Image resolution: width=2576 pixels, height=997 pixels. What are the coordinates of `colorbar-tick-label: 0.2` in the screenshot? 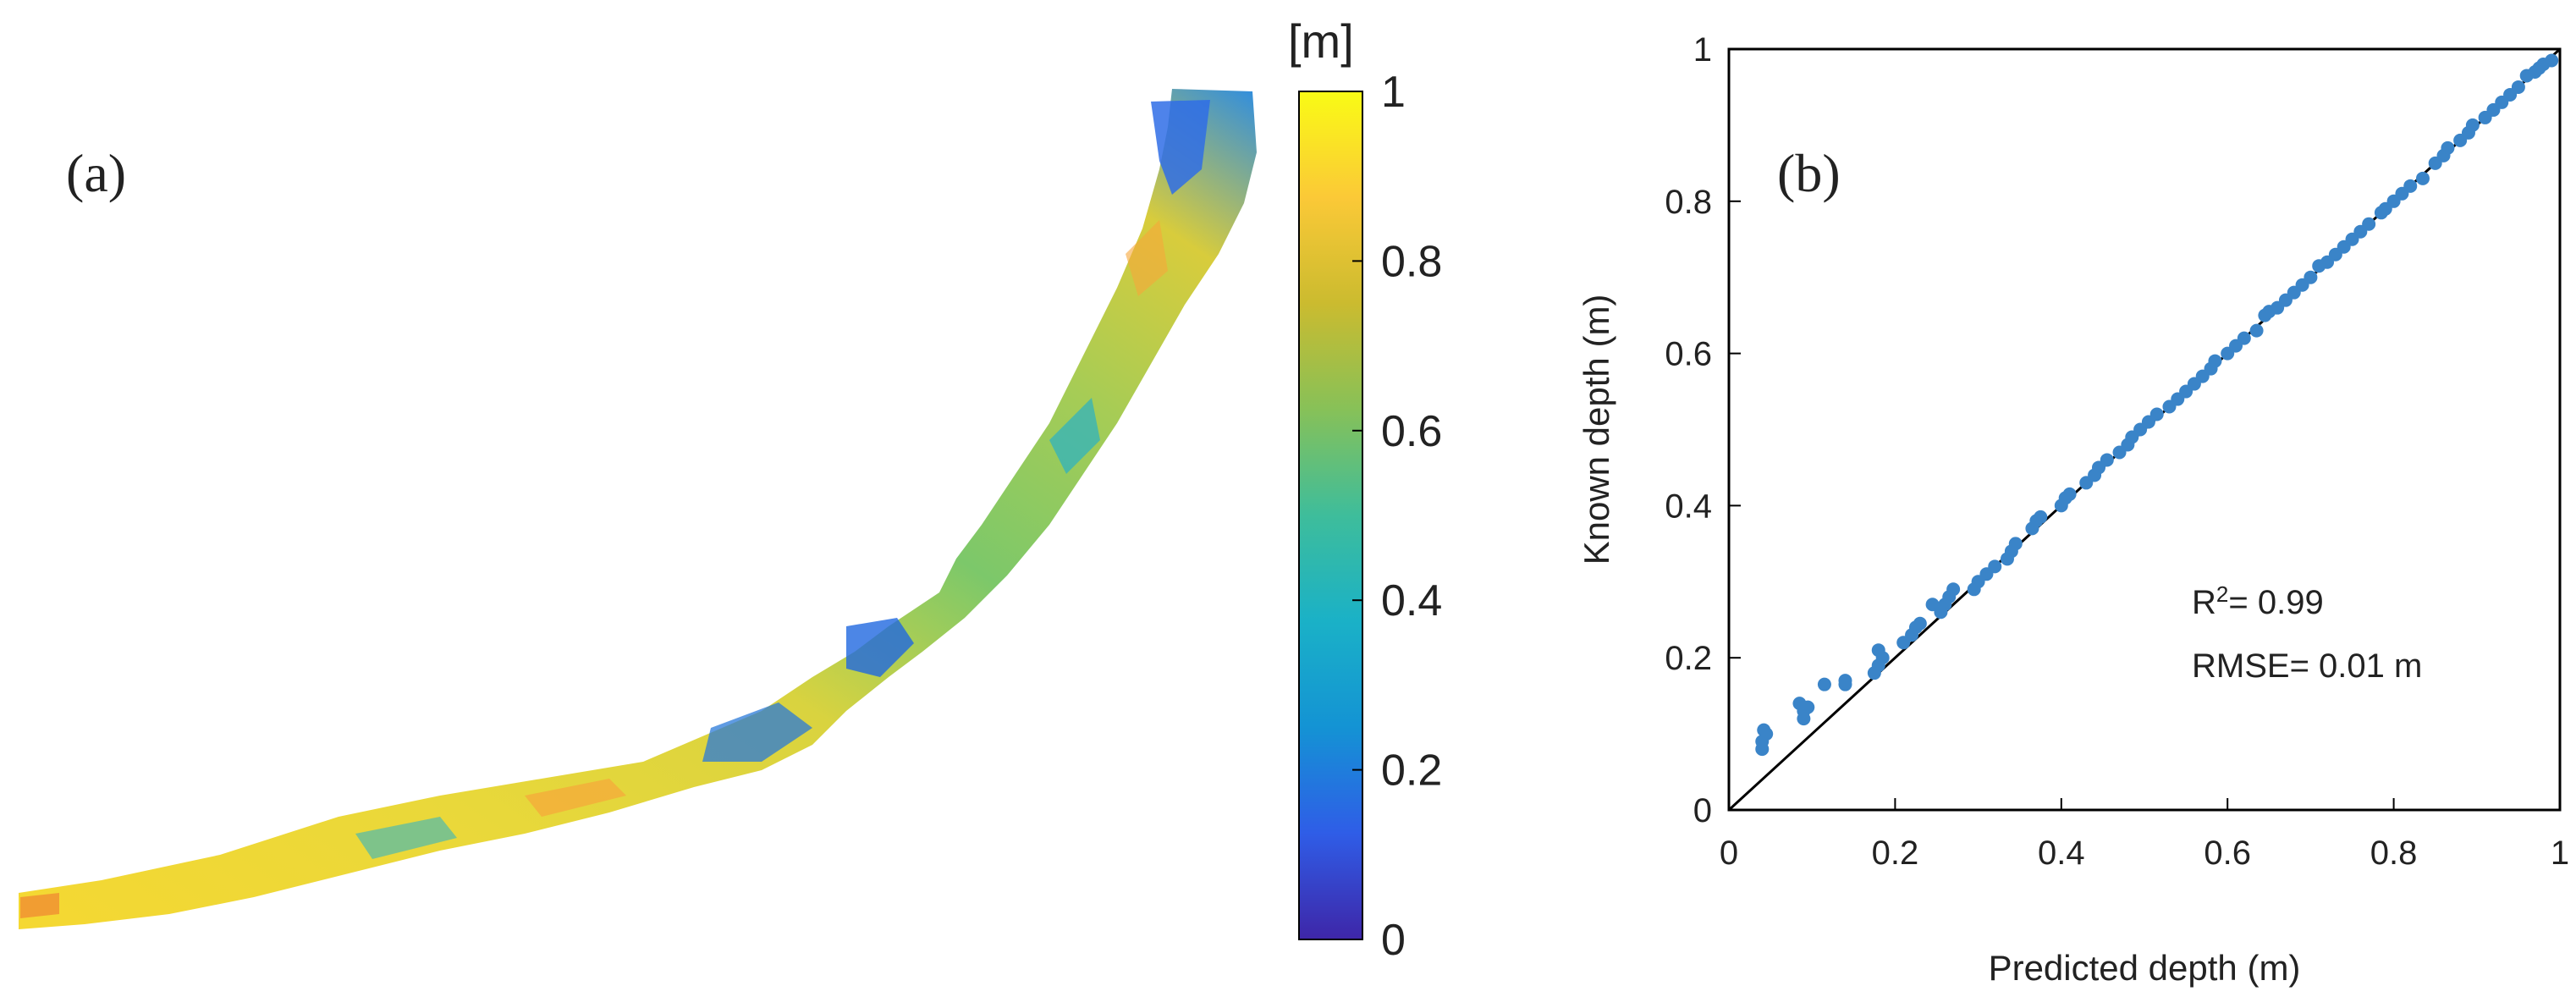 It's located at (1411, 771).